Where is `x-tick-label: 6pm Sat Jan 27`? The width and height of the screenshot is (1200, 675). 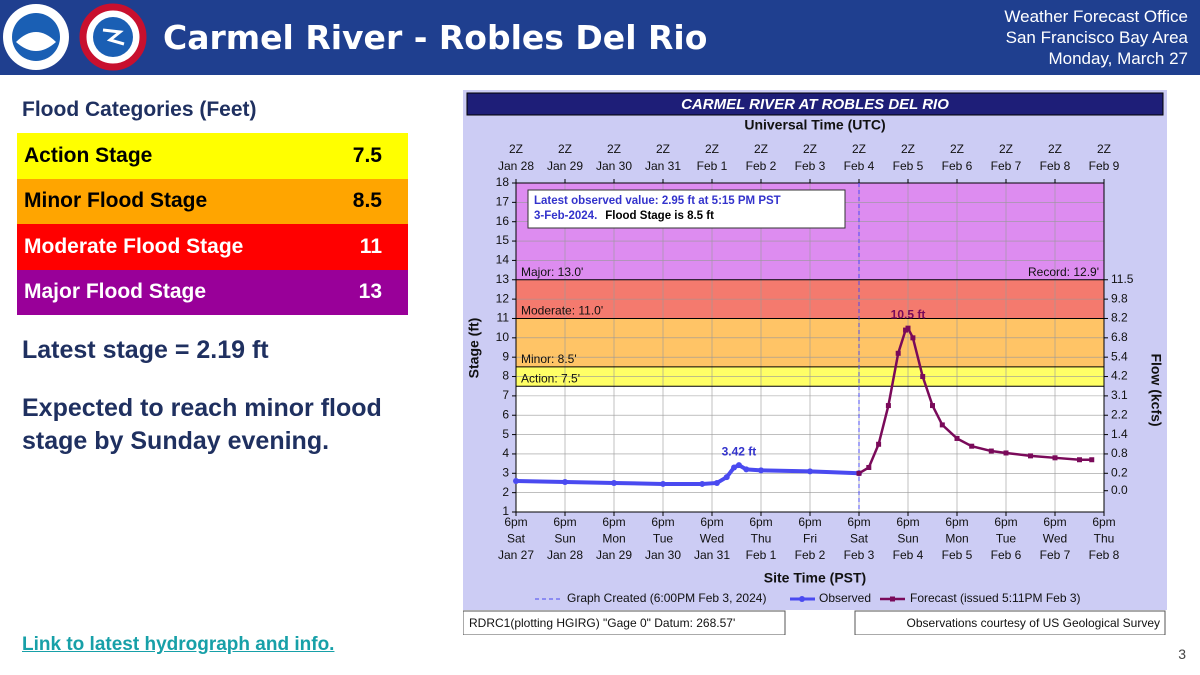 x-tick-label: 6pm Sat Jan 27 is located at coordinates (516, 538).